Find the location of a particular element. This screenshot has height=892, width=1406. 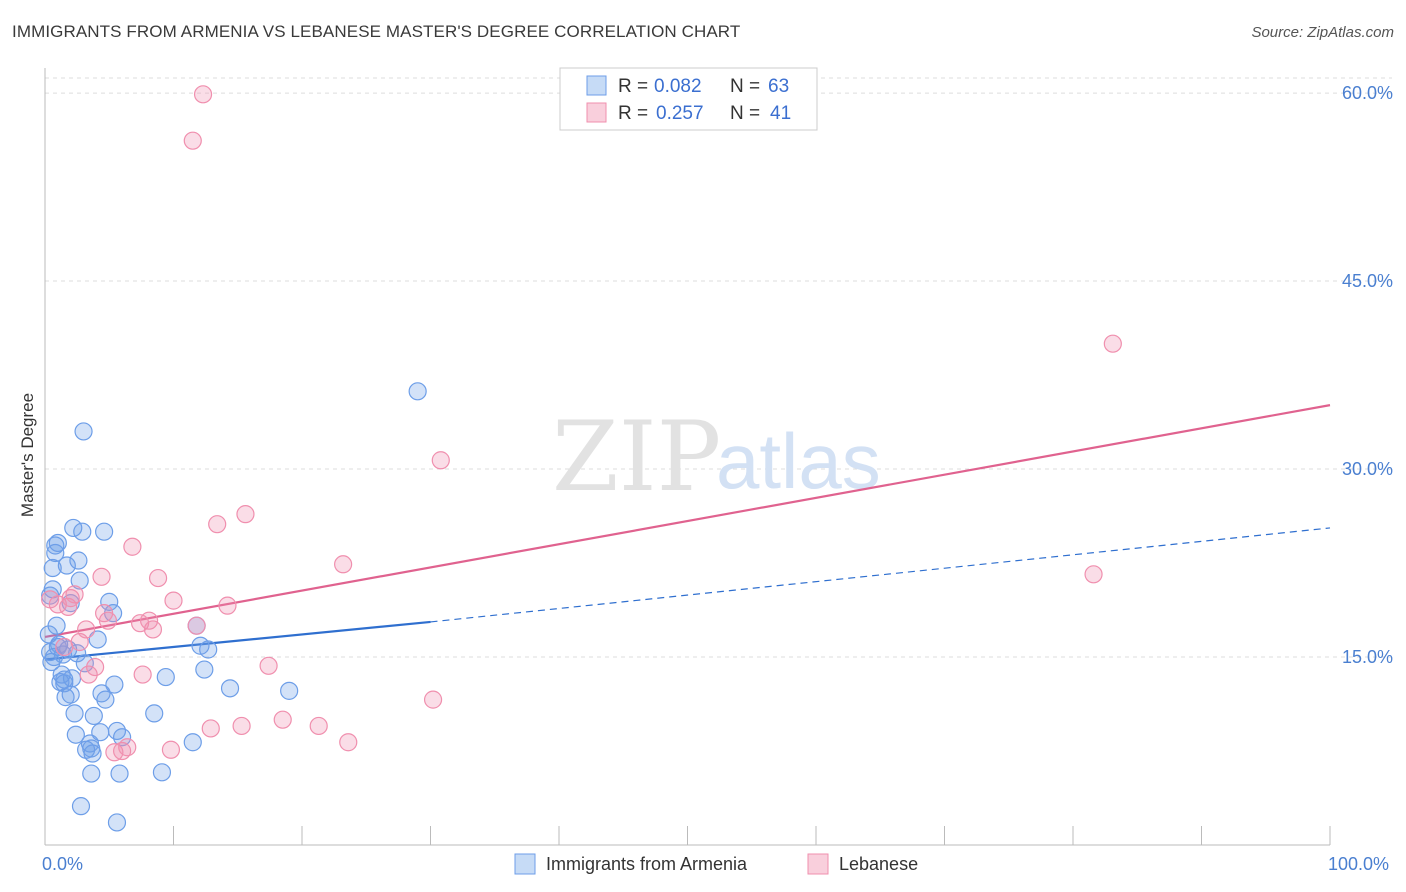

legend-r-value-lebanese: 0.257 is located at coordinates (680, 113).